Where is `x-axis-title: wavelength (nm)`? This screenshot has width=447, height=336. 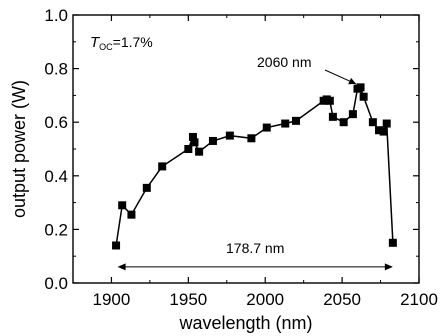 x-axis-title: wavelength (nm) is located at coordinates (245, 323).